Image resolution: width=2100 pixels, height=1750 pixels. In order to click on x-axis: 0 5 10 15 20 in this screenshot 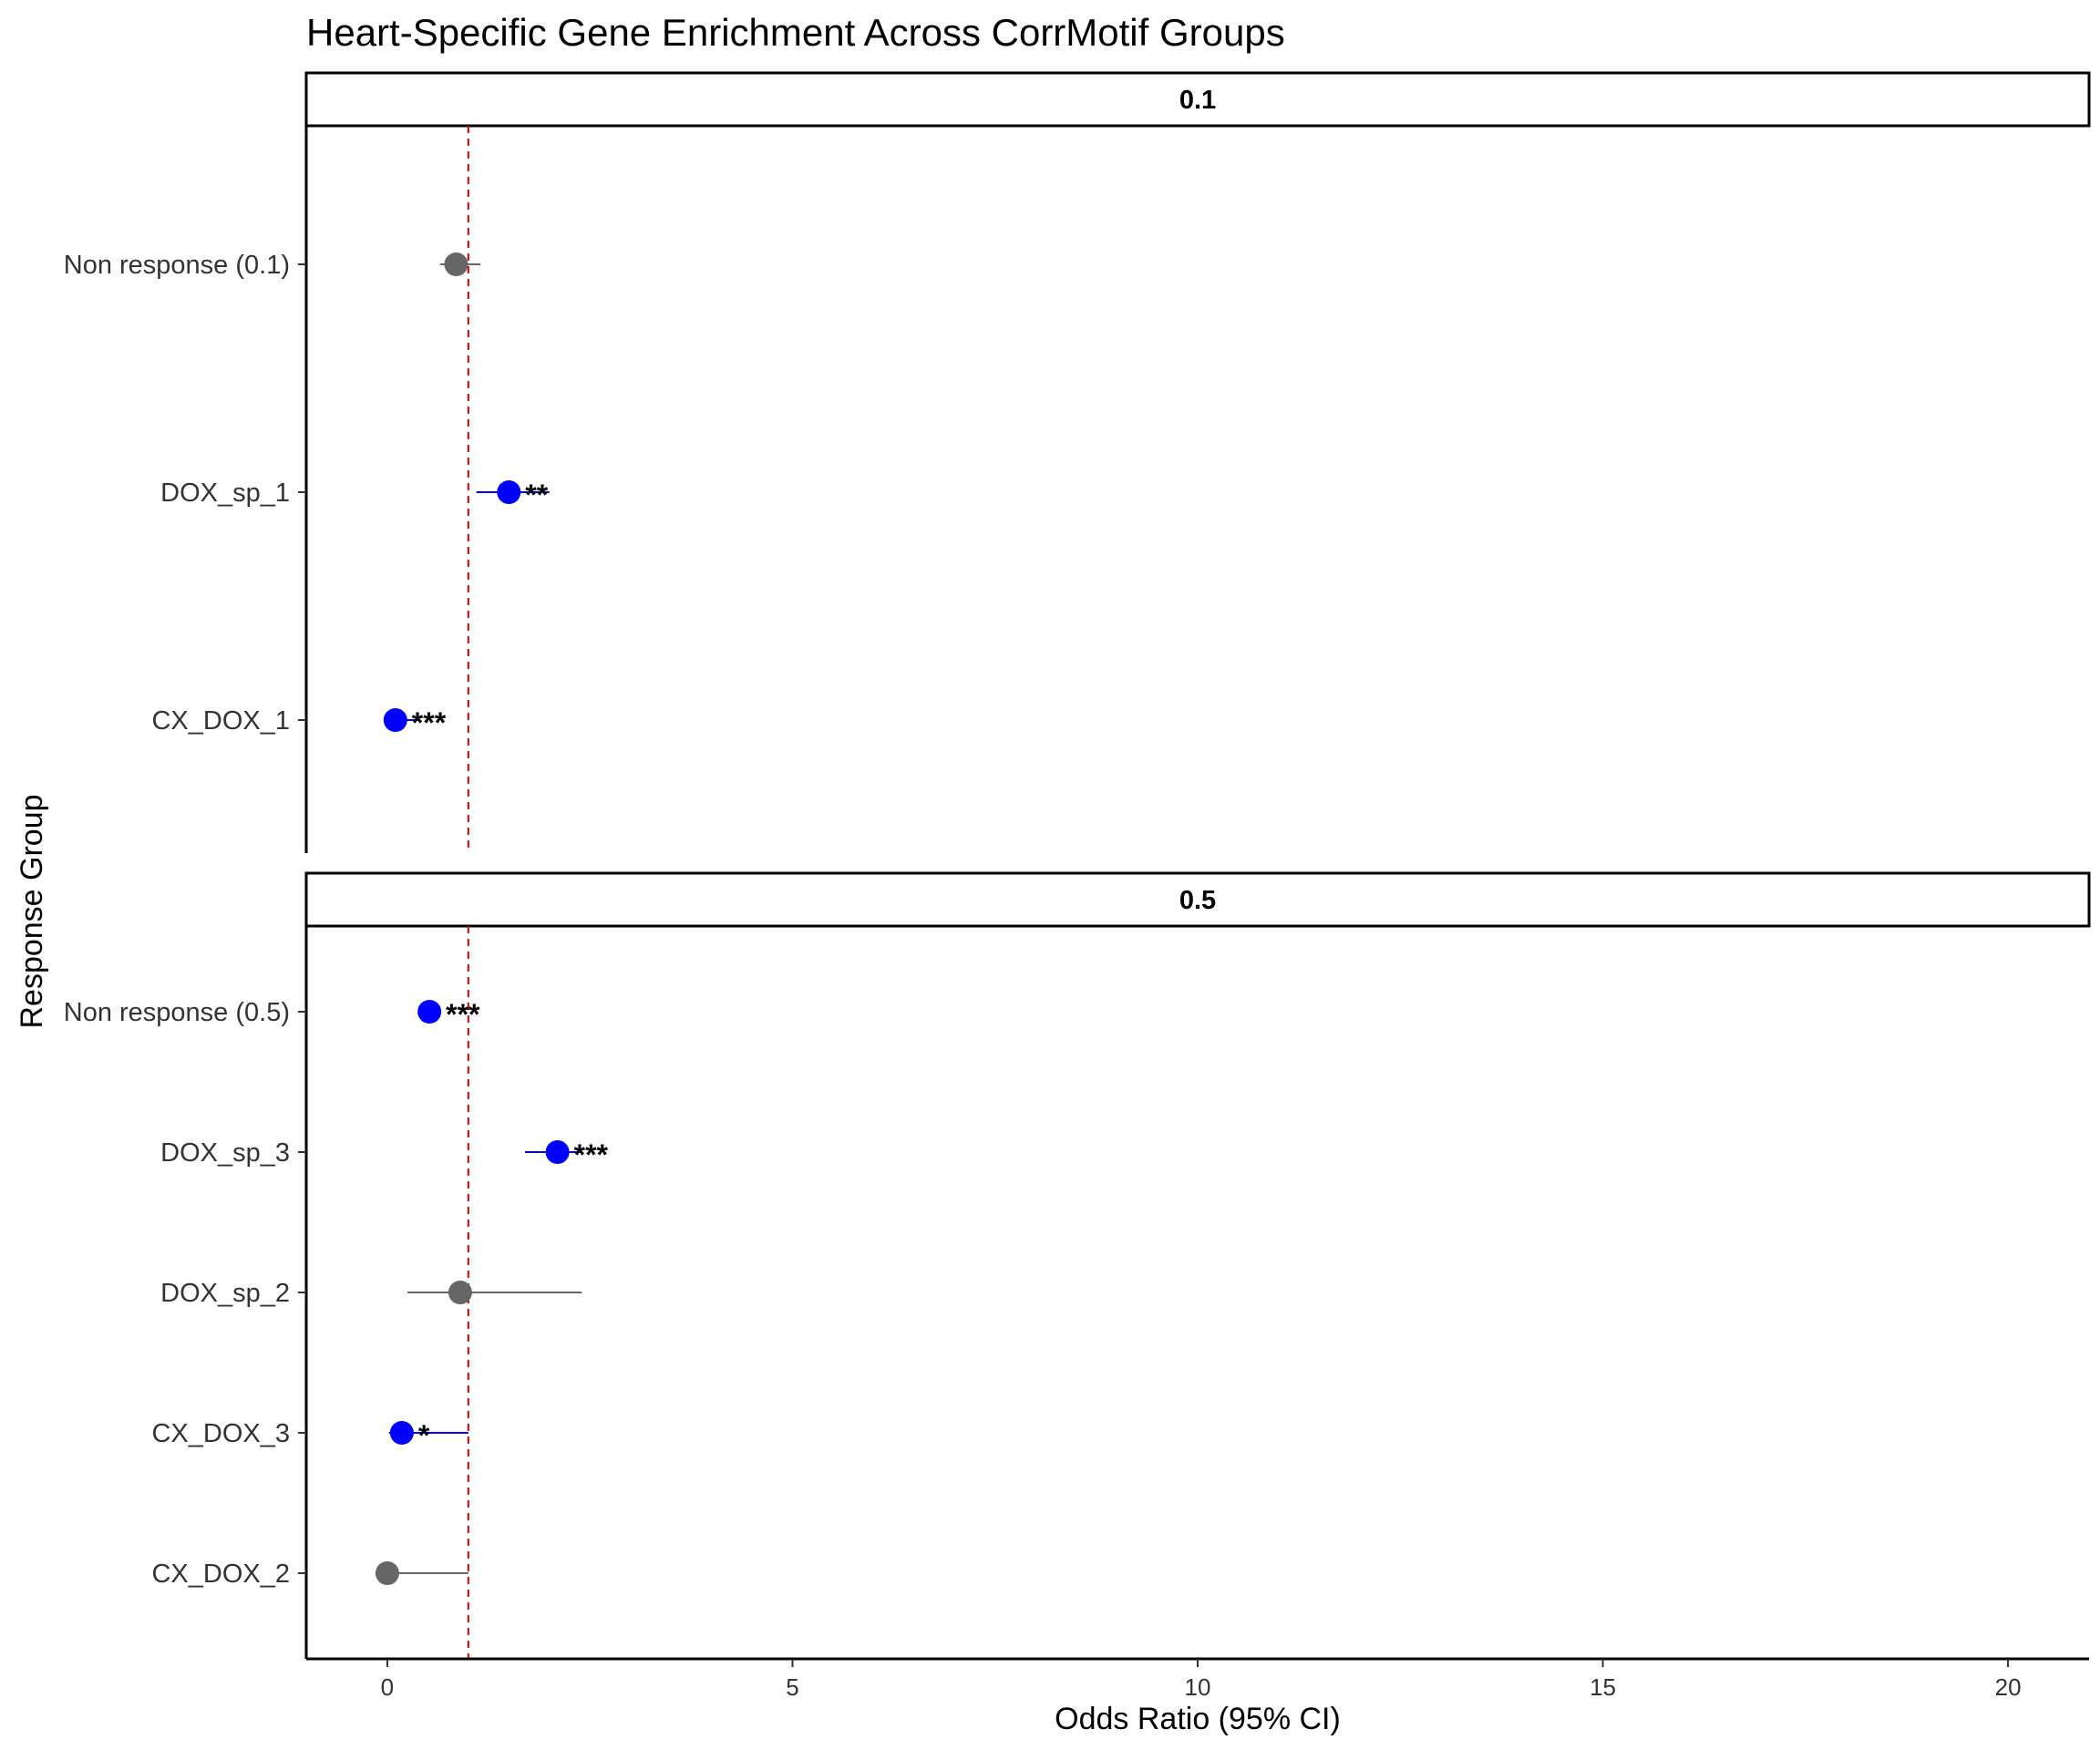, I will do `click(1197, 1679)`.